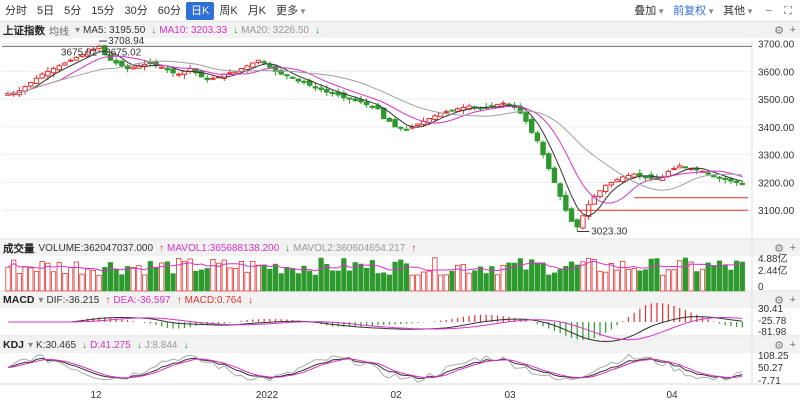 The width and height of the screenshot is (800, 401). What do you see at coordinates (291, 11) in the screenshot?
I see `period-tab-more: 更多▼` at bounding box center [291, 11].